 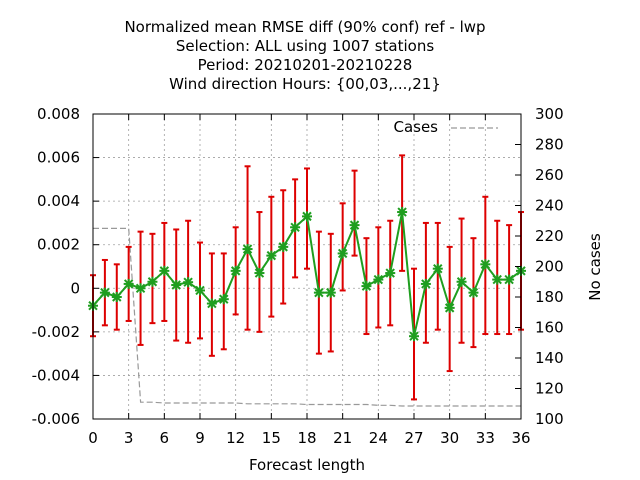 What do you see at coordinates (305, 84) in the screenshot?
I see `title-line-4: Wind direction Hours: {00,03,...,21}` at bounding box center [305, 84].